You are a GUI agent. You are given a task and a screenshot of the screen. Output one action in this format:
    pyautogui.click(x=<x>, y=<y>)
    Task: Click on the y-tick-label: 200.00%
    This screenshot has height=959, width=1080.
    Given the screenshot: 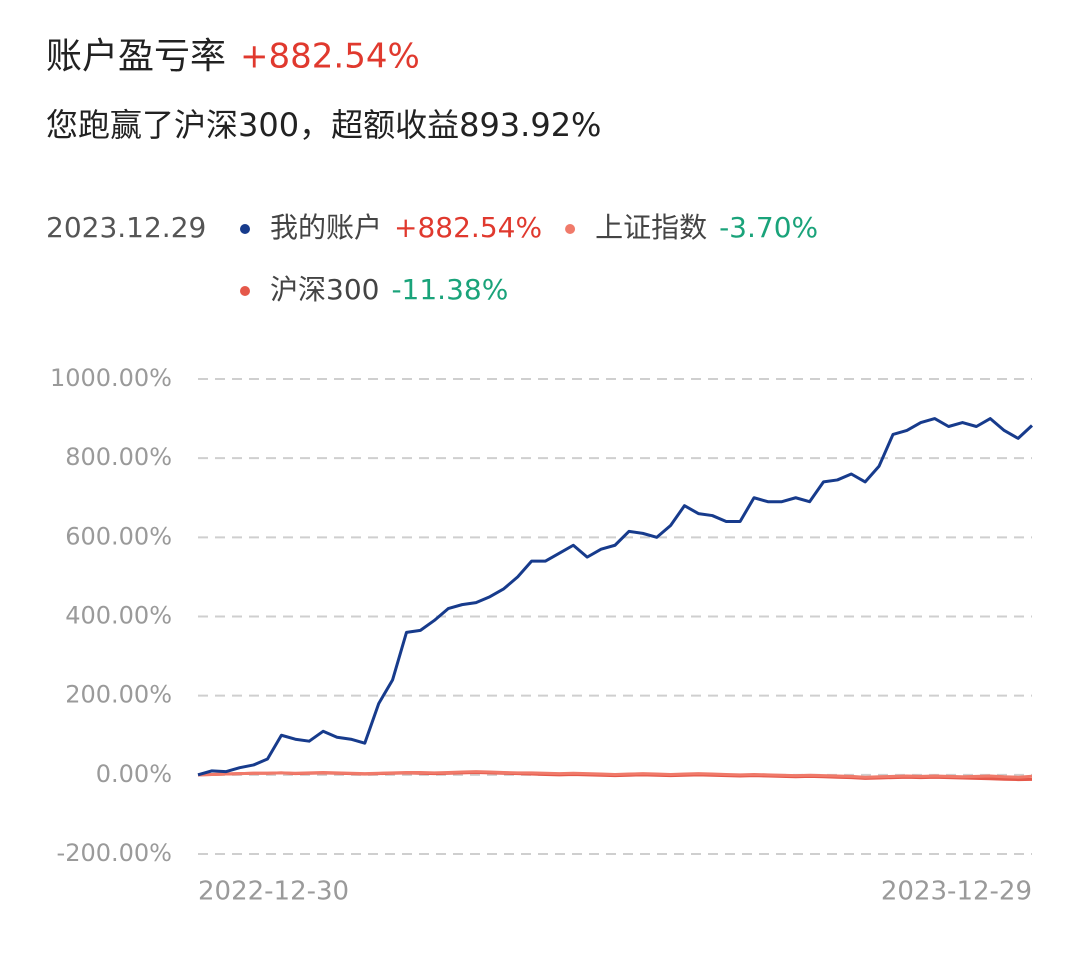 What is the action you would take?
    pyautogui.click(x=118, y=695)
    